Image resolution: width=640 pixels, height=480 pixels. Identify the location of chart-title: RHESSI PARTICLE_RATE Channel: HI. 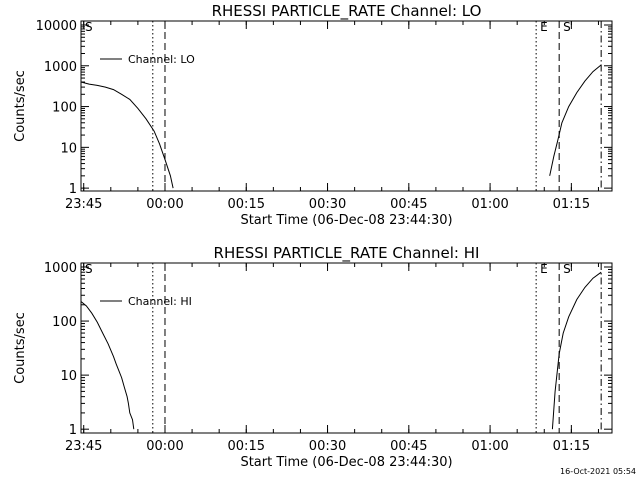
(347, 253).